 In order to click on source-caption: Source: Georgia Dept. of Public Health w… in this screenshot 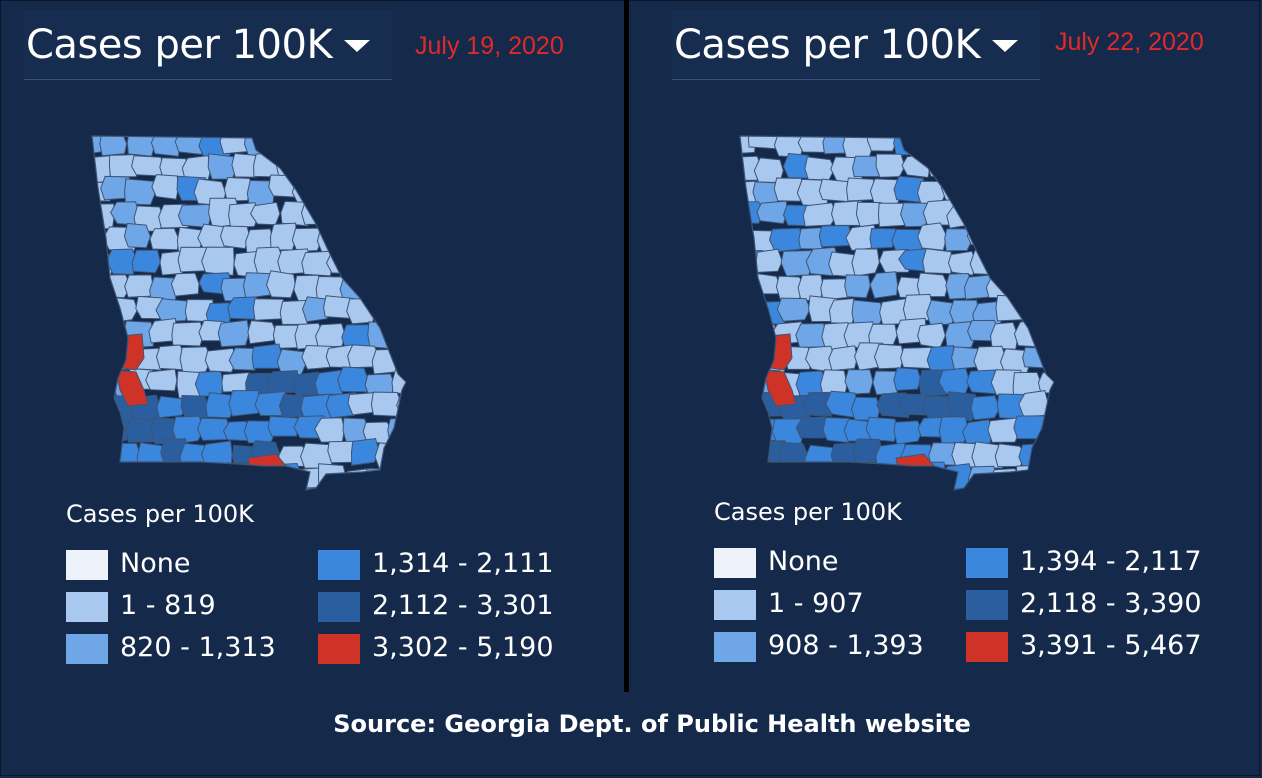, I will do `click(652, 724)`.